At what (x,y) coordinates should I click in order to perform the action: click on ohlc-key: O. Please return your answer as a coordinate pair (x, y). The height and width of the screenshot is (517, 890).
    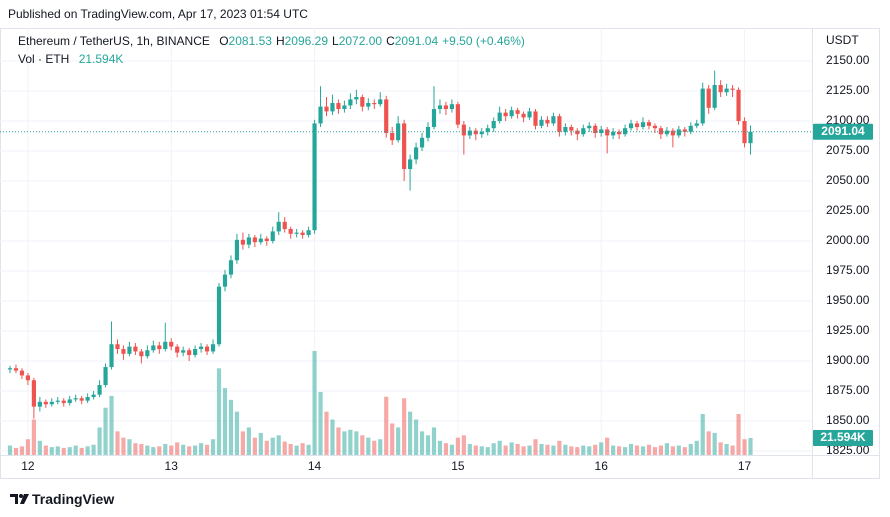
    Looking at the image, I should click on (224, 41).